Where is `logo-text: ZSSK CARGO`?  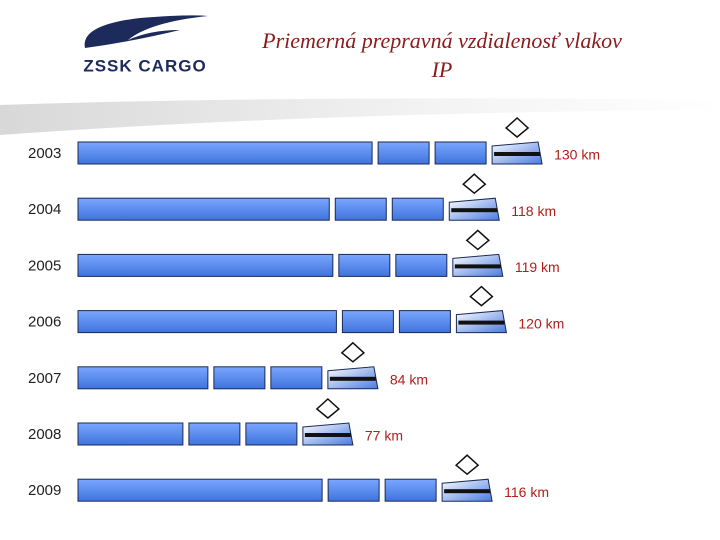
logo-text: ZSSK CARGO is located at coordinates (144, 65).